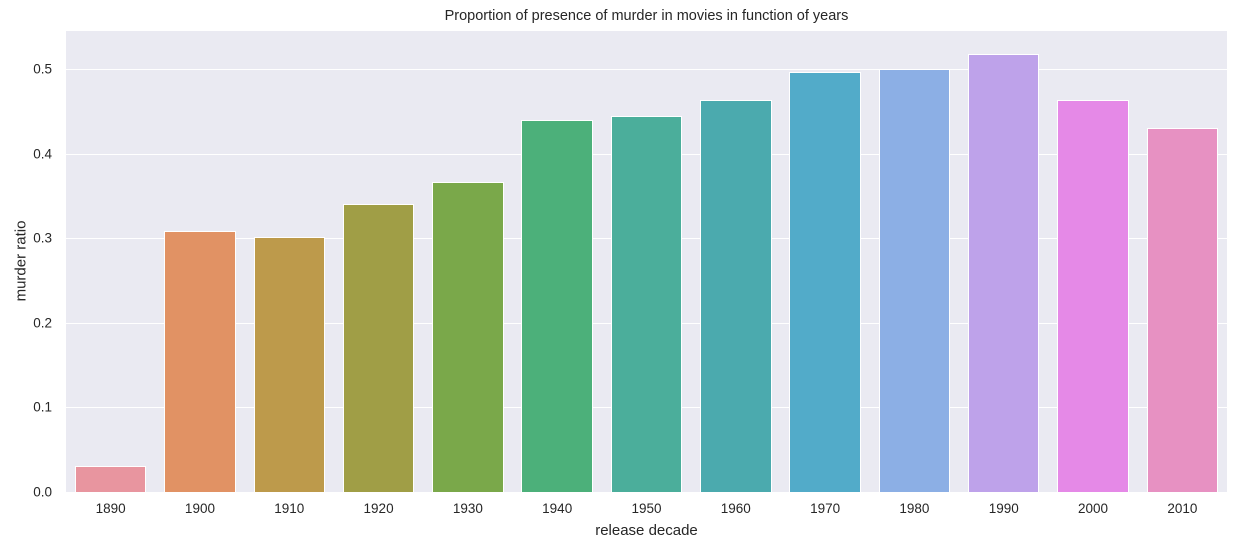 This screenshot has width=1237, height=550. Describe the element at coordinates (1003, 508) in the screenshot. I see `x-tick-label: 1990` at that location.